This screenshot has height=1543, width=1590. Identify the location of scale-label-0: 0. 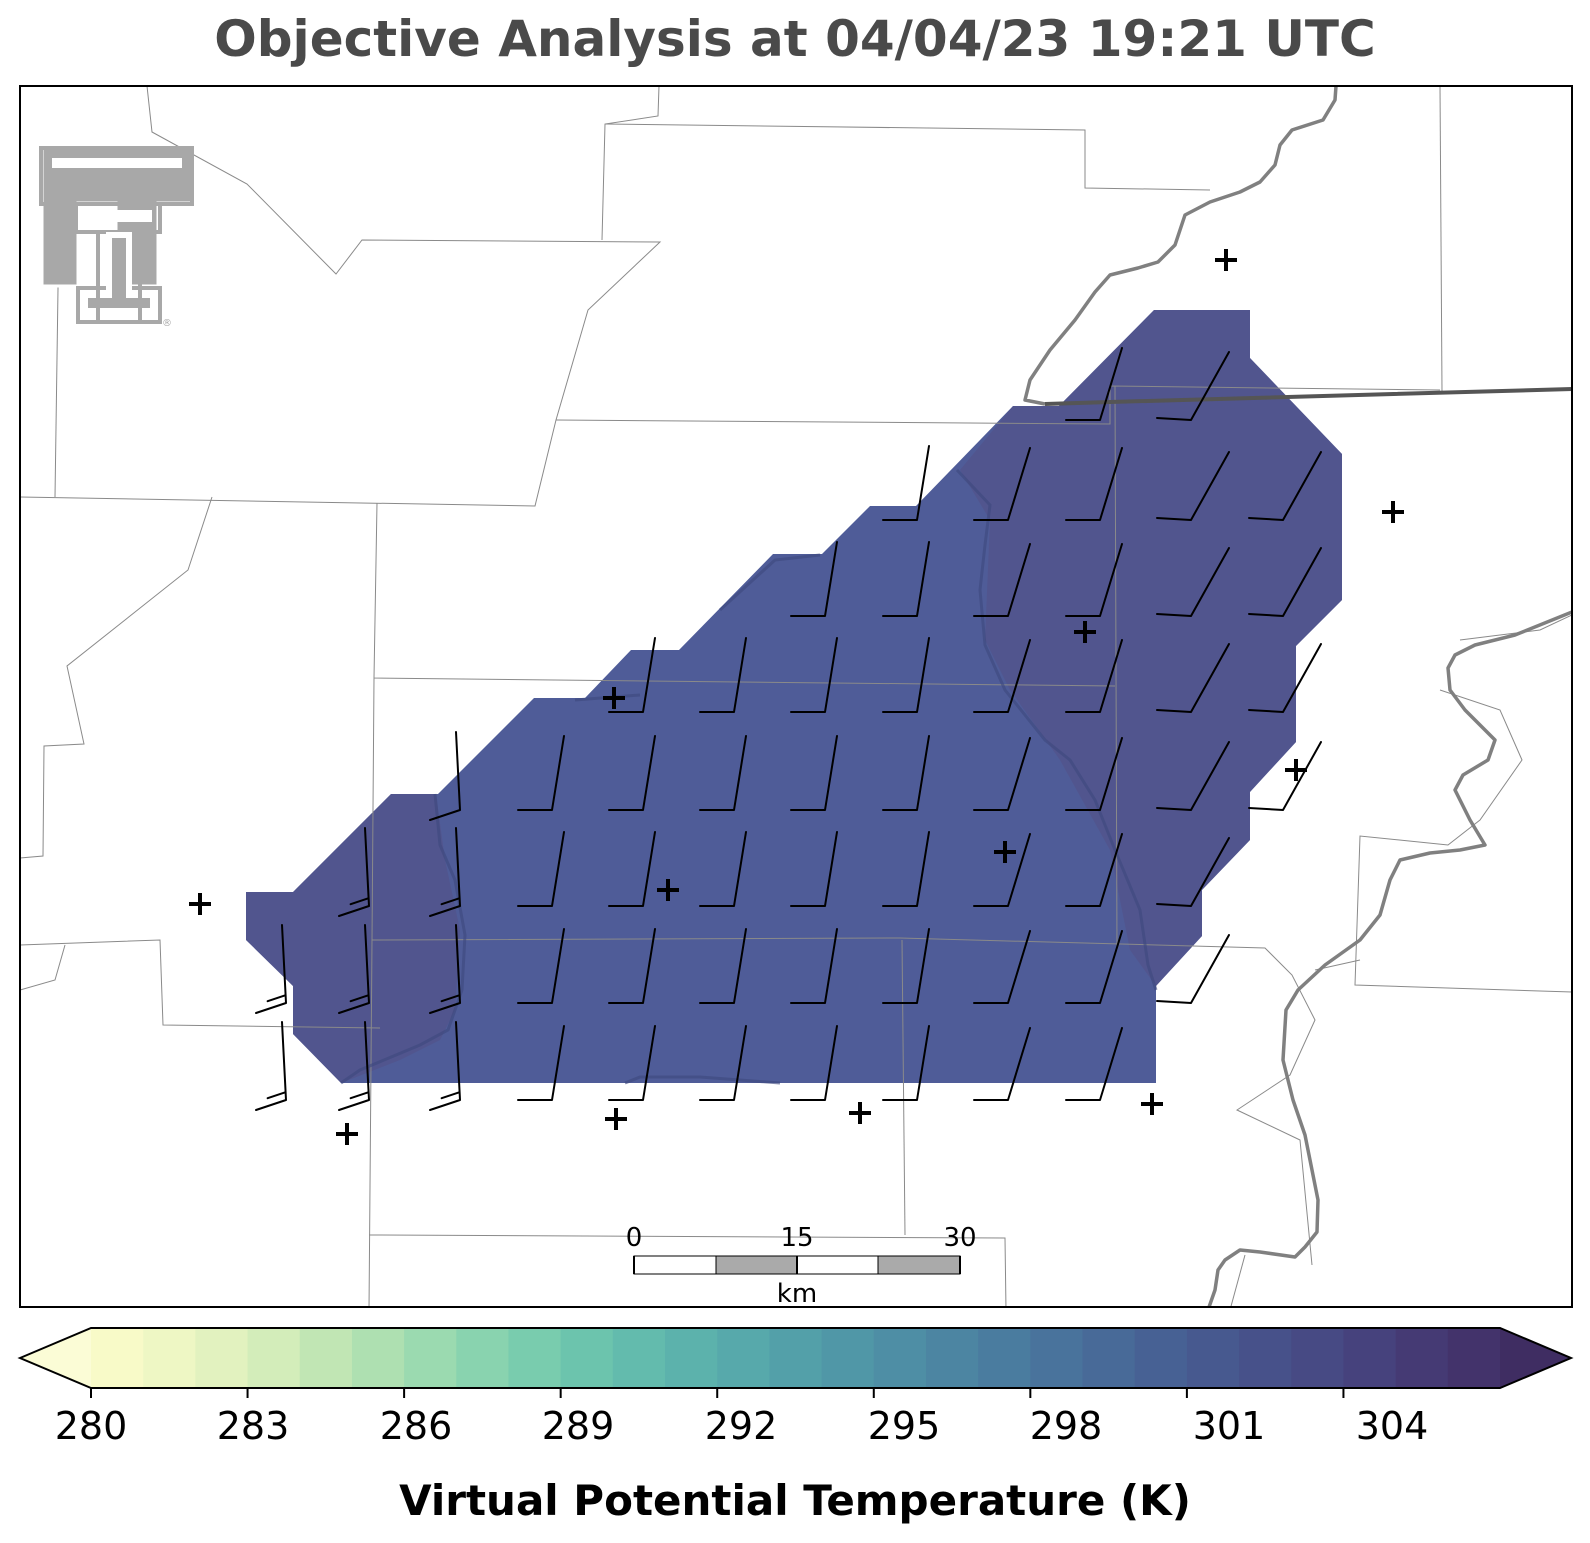
(634, 1238).